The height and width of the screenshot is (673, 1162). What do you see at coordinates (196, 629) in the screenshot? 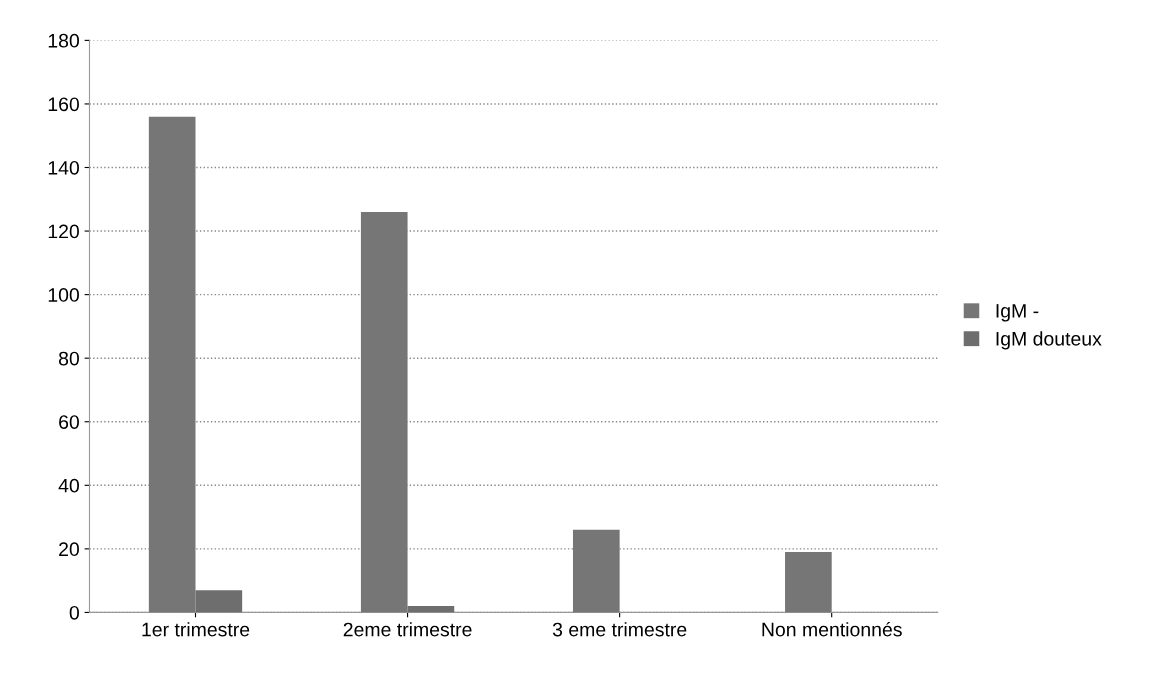
I see `x-tick-label: 1er trimestre` at bounding box center [196, 629].